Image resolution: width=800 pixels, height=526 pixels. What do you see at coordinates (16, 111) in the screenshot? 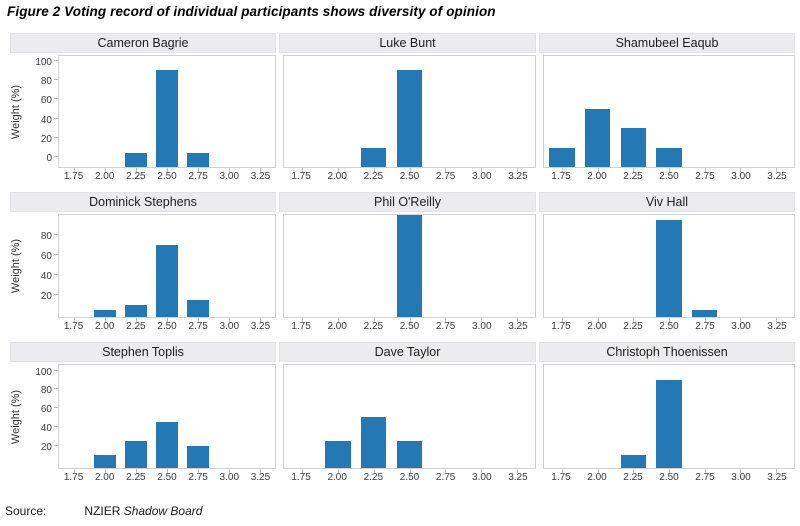
I see `y-axis-title: Weight (%)` at bounding box center [16, 111].